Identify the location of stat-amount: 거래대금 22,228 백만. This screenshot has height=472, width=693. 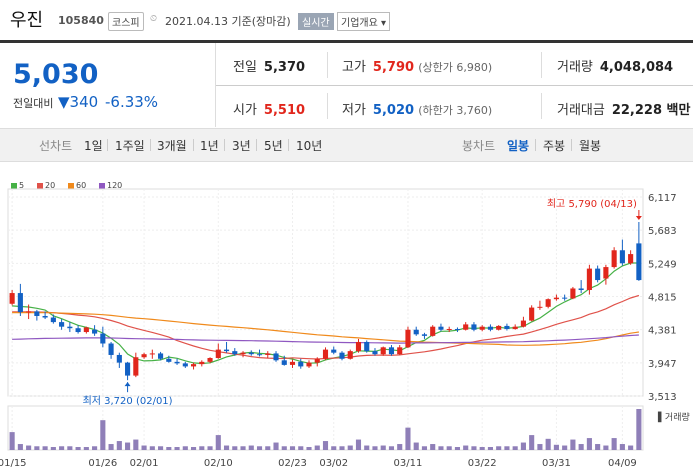
(624, 110).